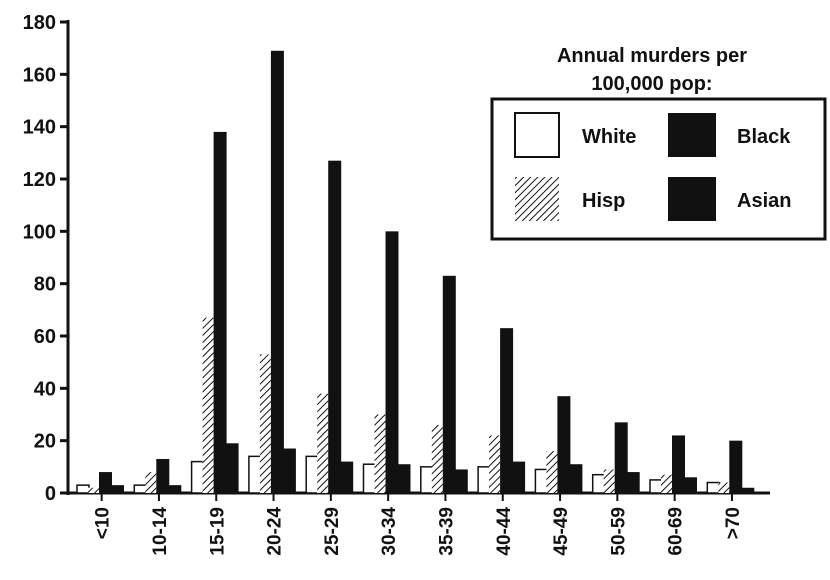 This screenshot has height=580, width=830. What do you see at coordinates (692, 135) in the screenshot?
I see `legend-swatch-black` at bounding box center [692, 135].